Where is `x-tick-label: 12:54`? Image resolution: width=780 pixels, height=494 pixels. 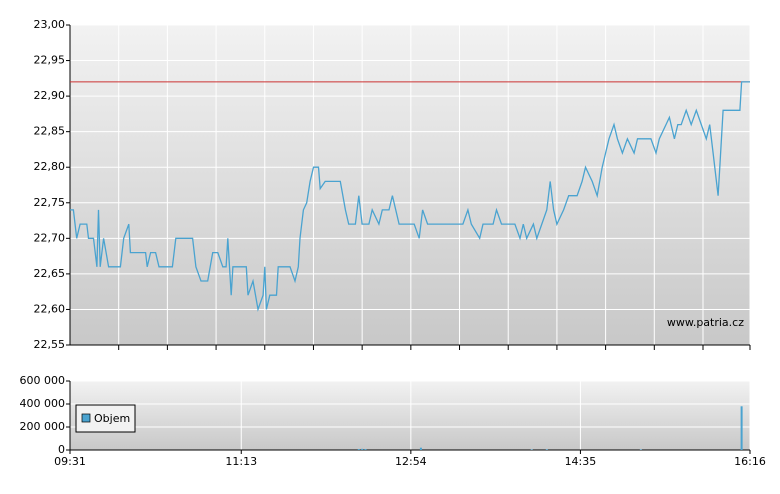 x-tick-label: 12:54 is located at coordinates (411, 461).